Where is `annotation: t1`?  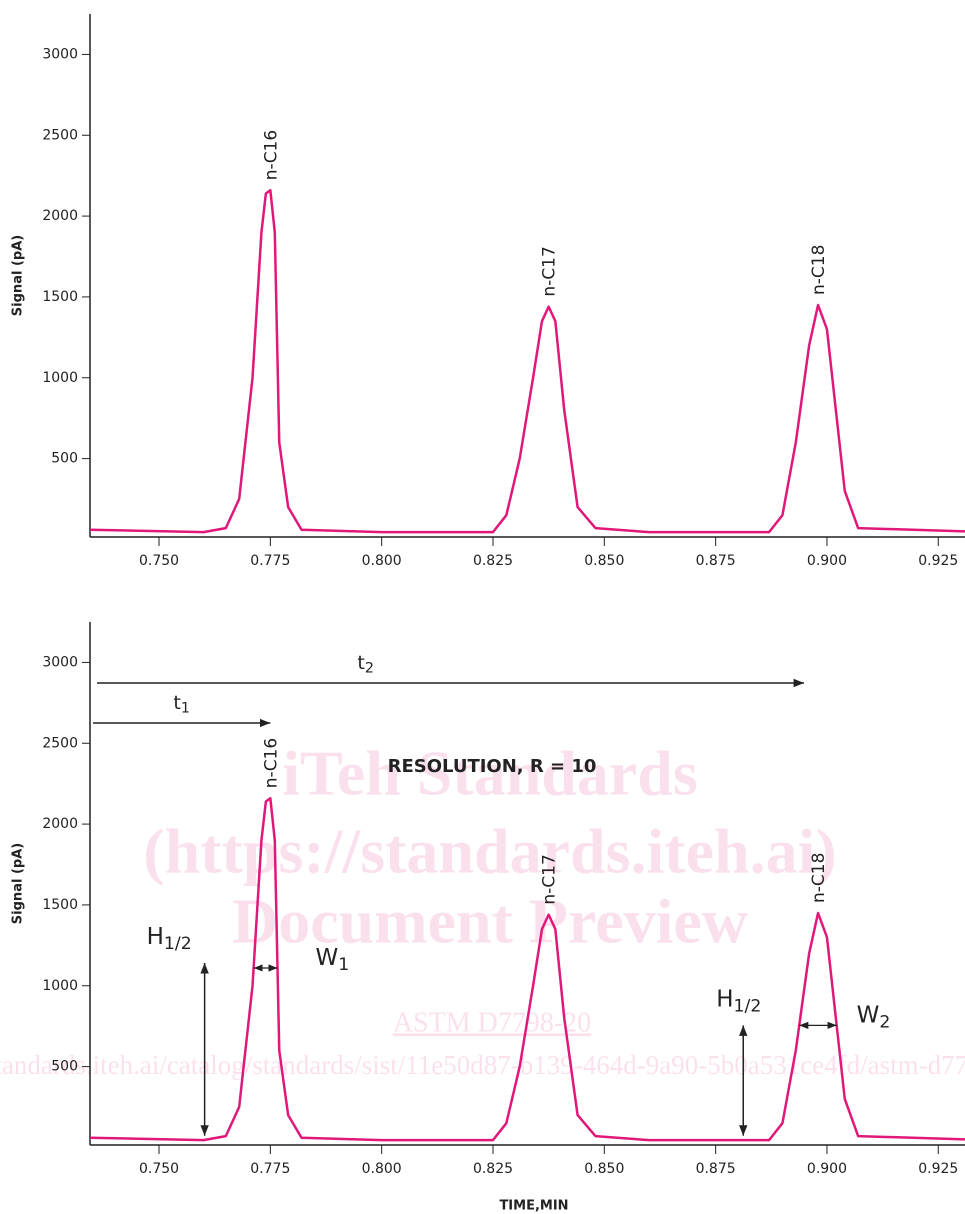 annotation: t1 is located at coordinates (181, 704).